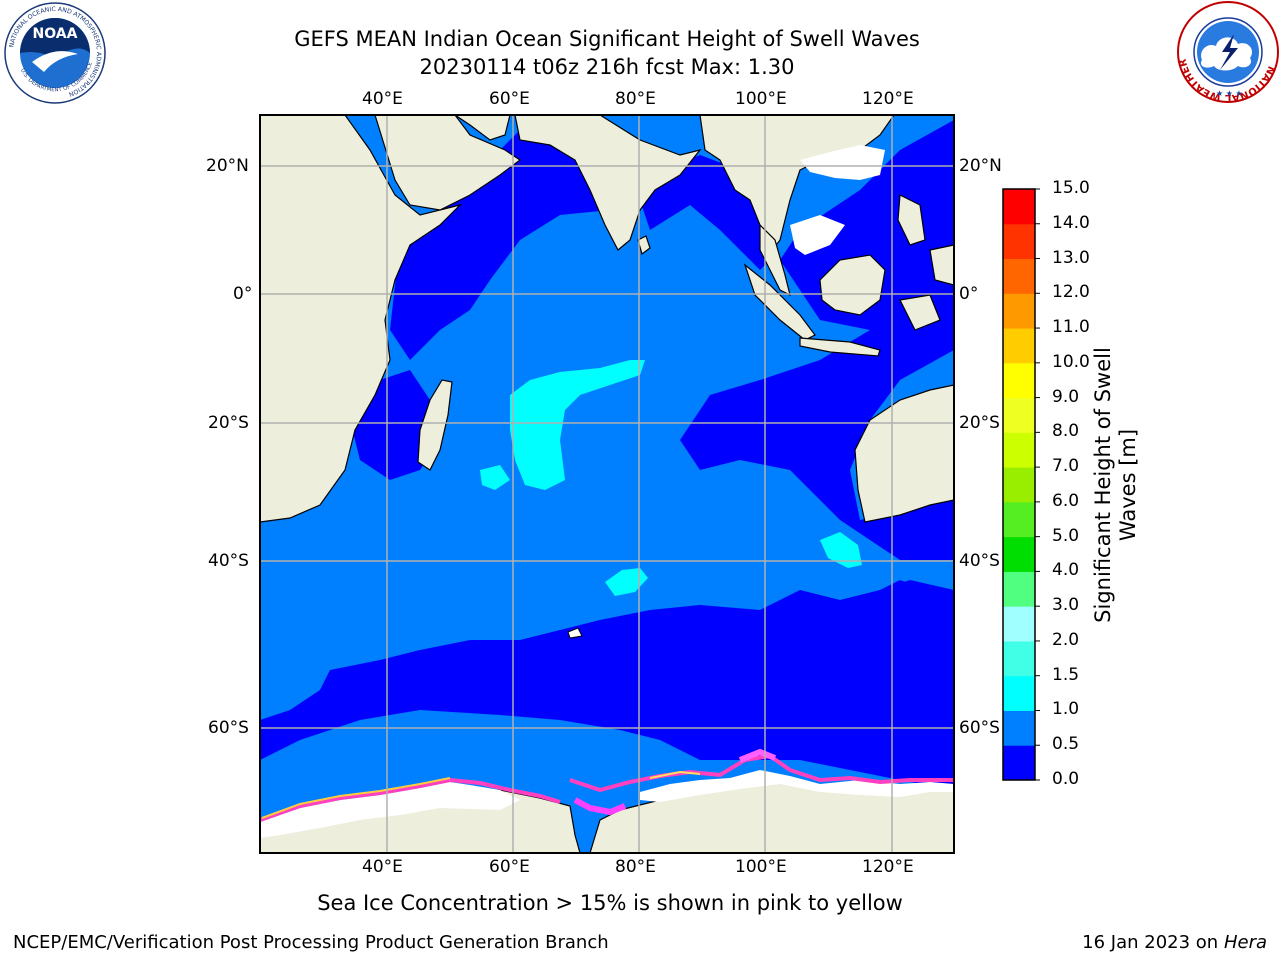  Describe the element at coordinates (888, 99) in the screenshot. I see `lon-label-top-120e: 120°E` at that location.